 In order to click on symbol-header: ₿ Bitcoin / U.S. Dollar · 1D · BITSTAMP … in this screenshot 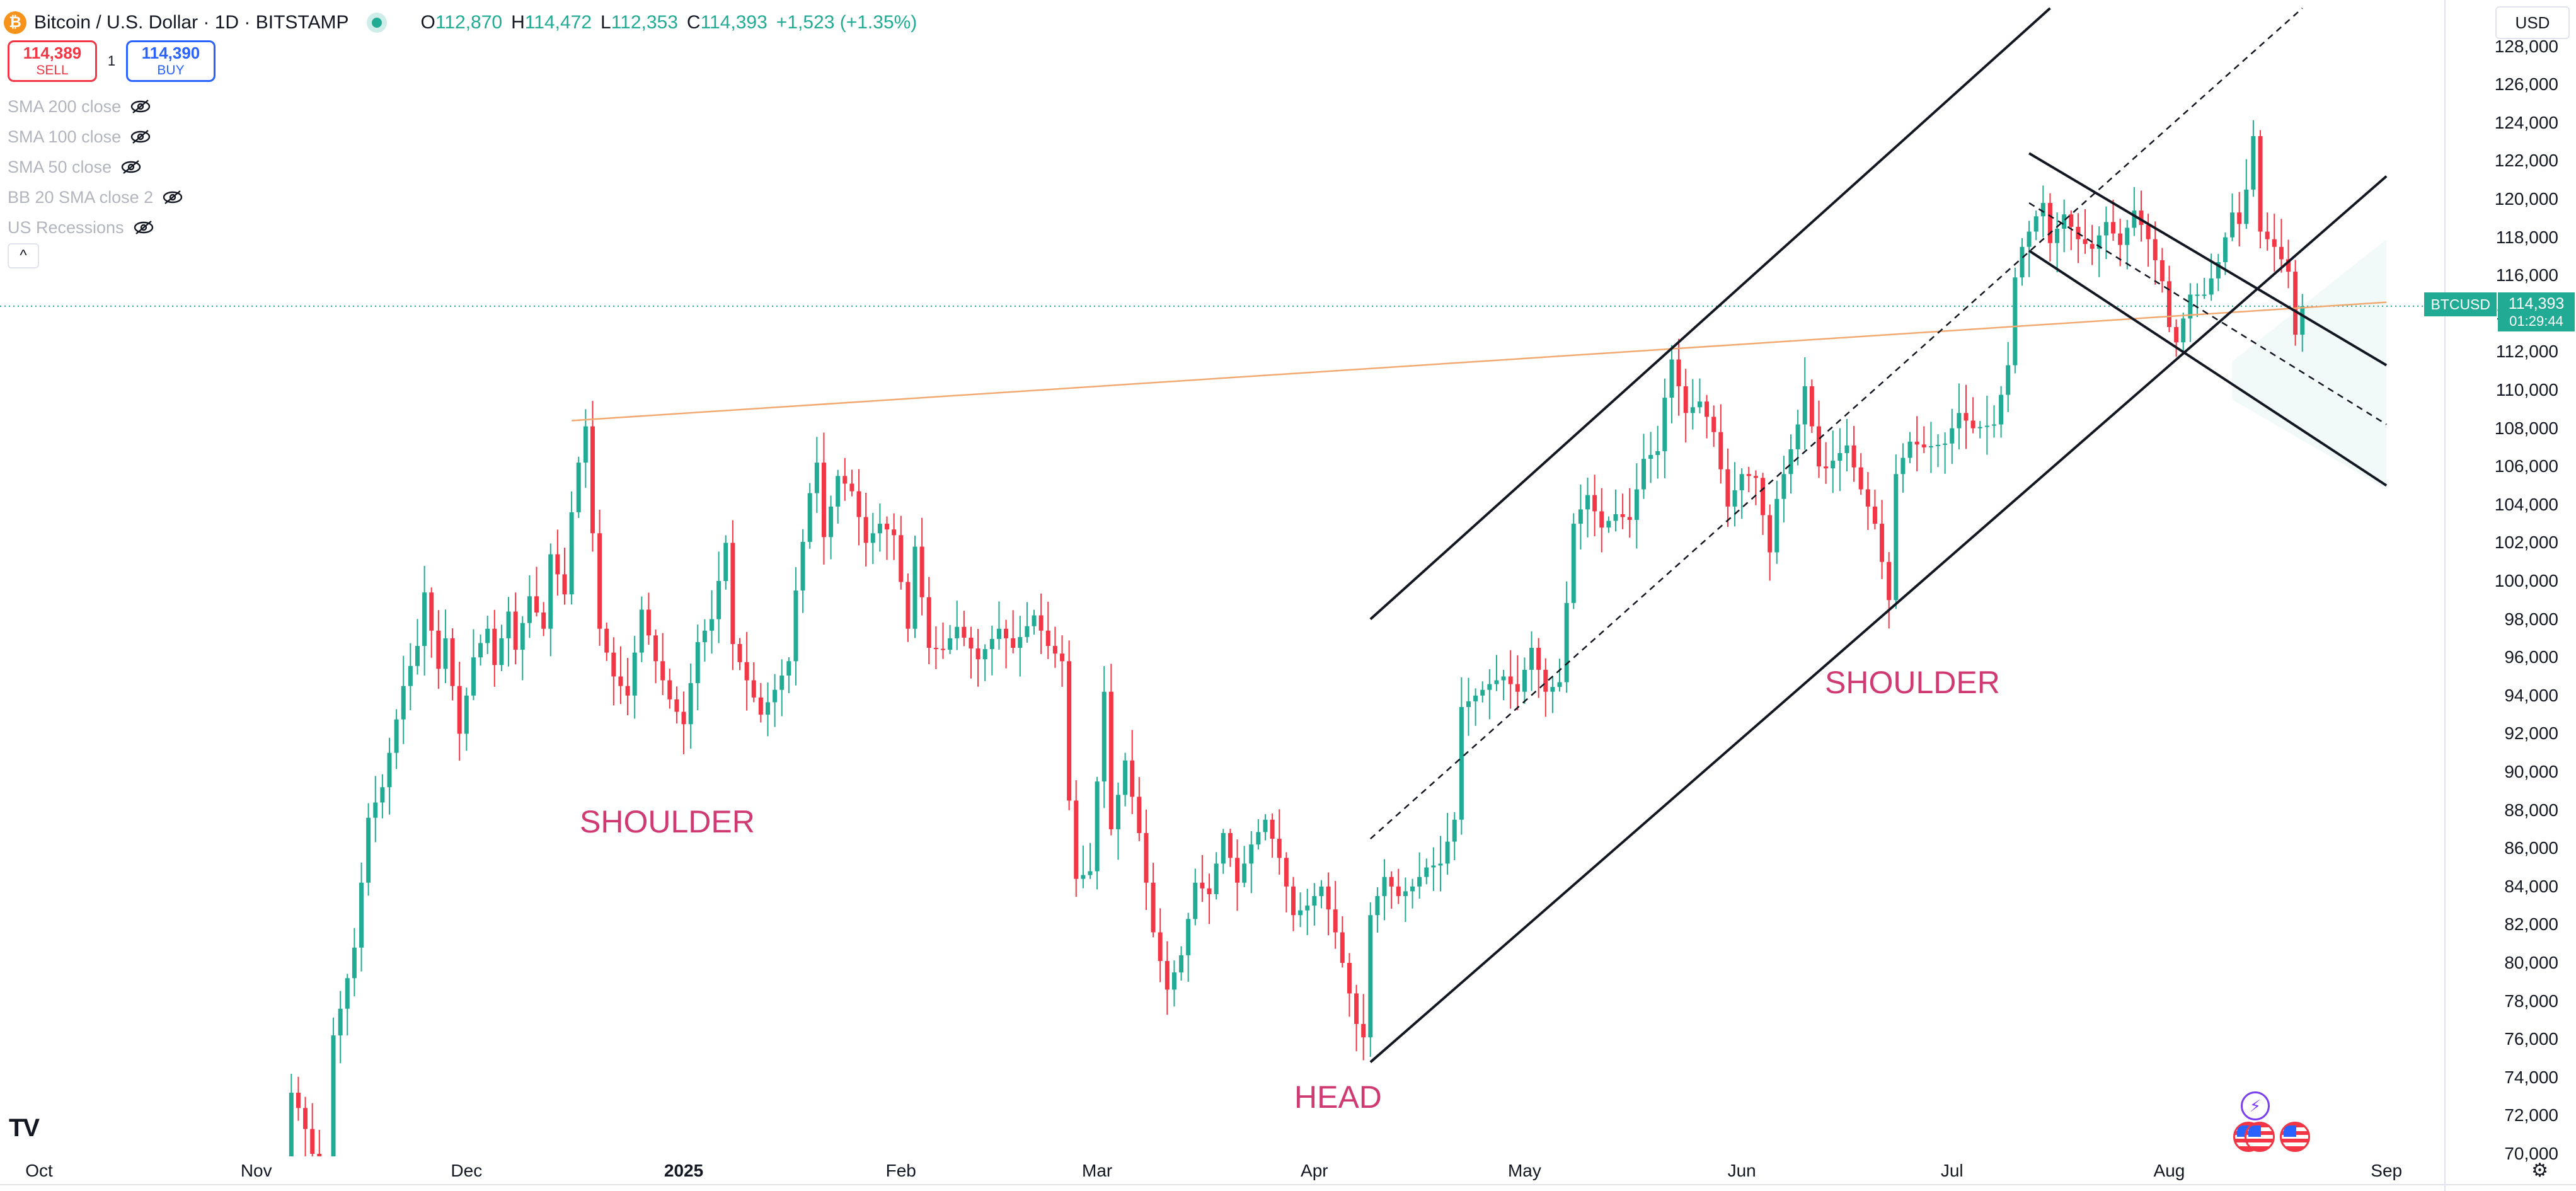, I will do `click(460, 22)`.